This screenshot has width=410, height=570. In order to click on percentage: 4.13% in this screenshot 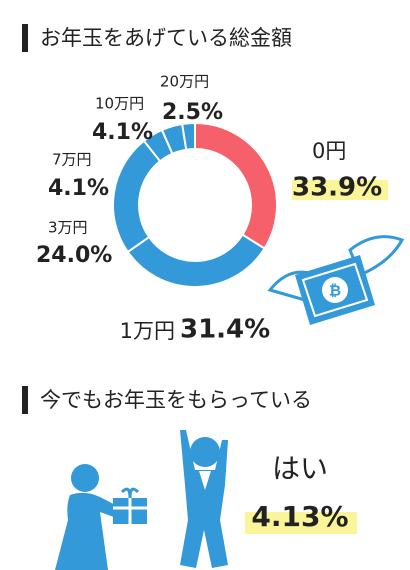, I will do `click(299, 516)`.